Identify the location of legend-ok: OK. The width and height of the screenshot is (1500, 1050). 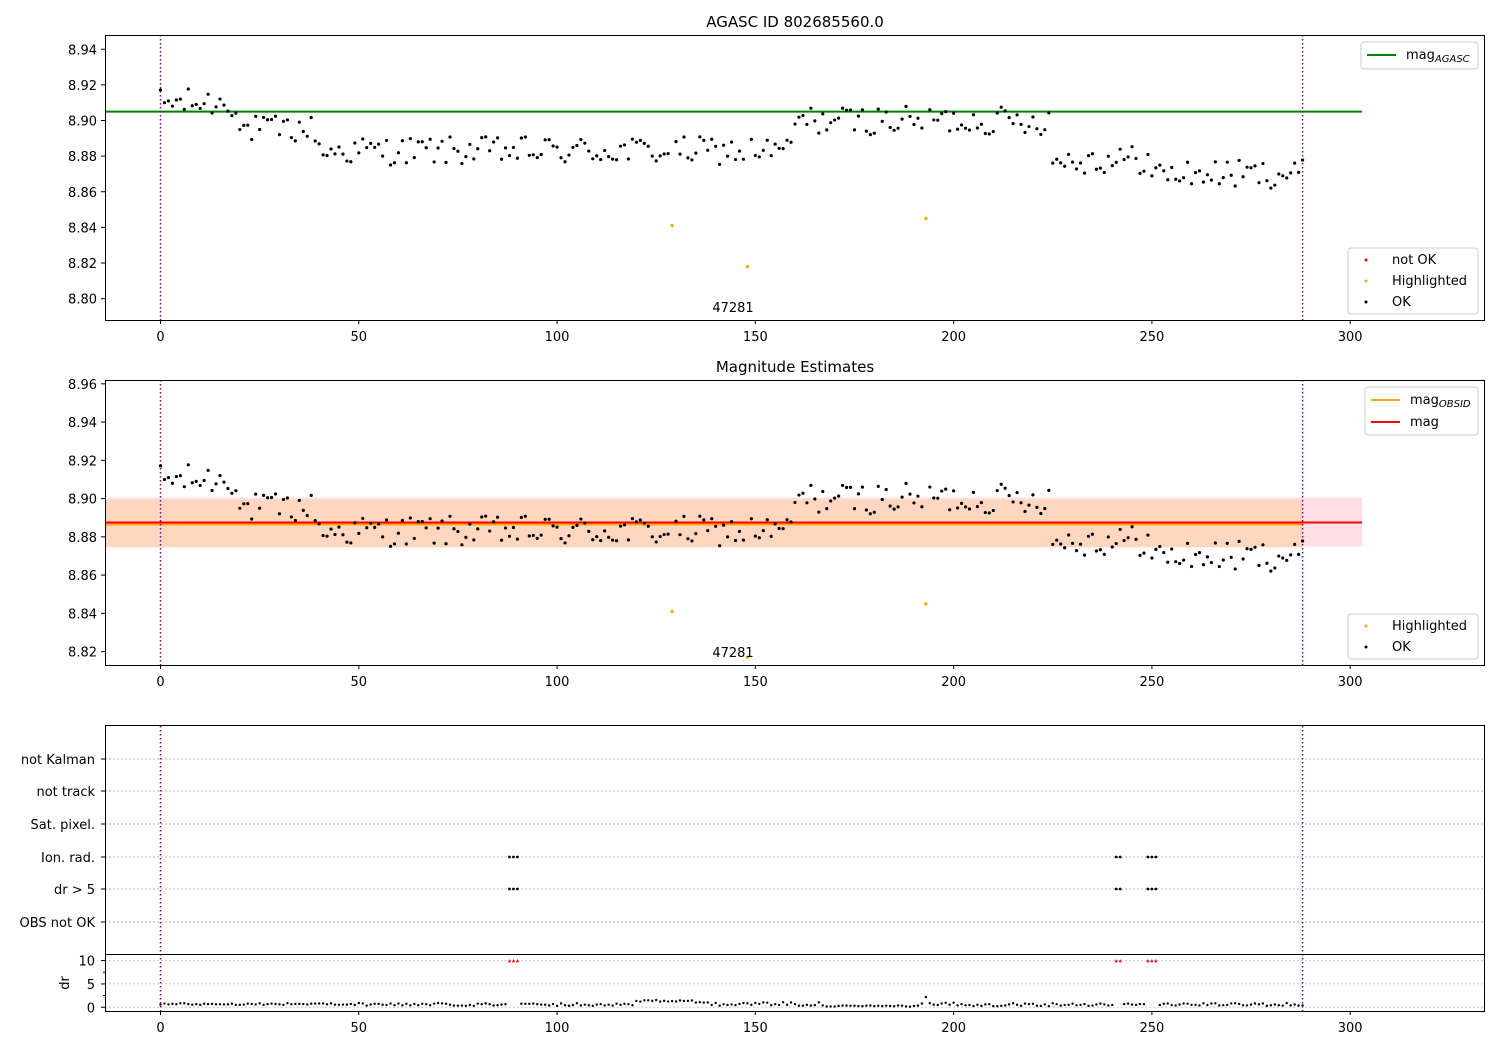
(1401, 302).